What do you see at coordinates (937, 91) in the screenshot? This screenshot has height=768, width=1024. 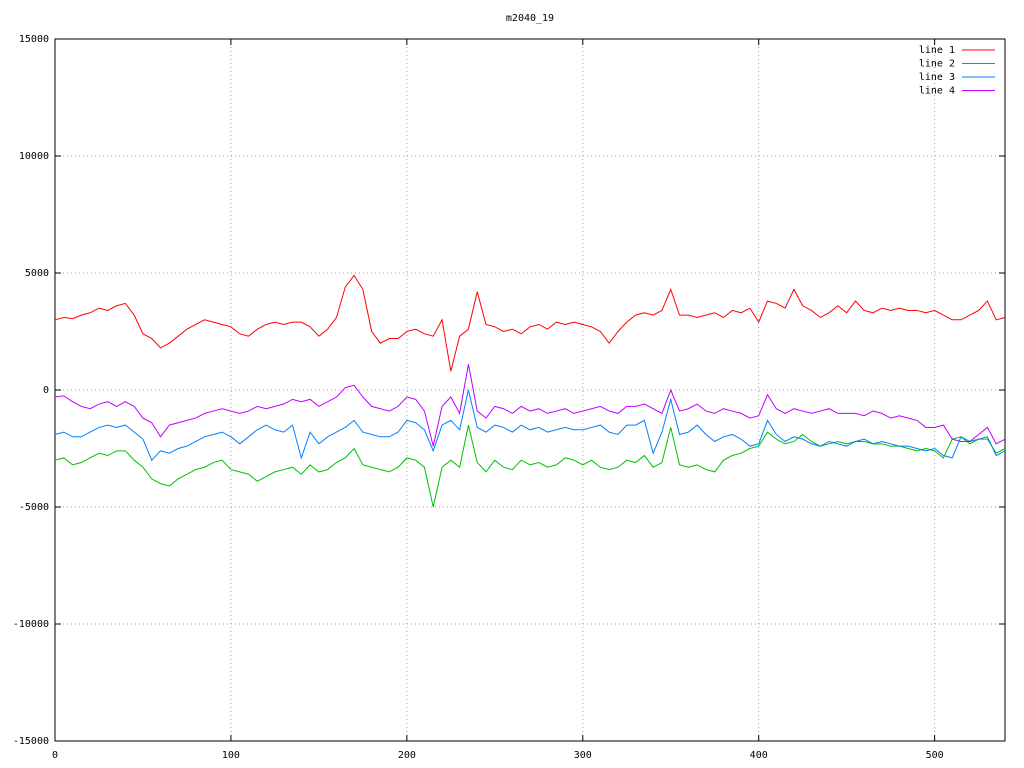 I see `legend-label: line 4` at bounding box center [937, 91].